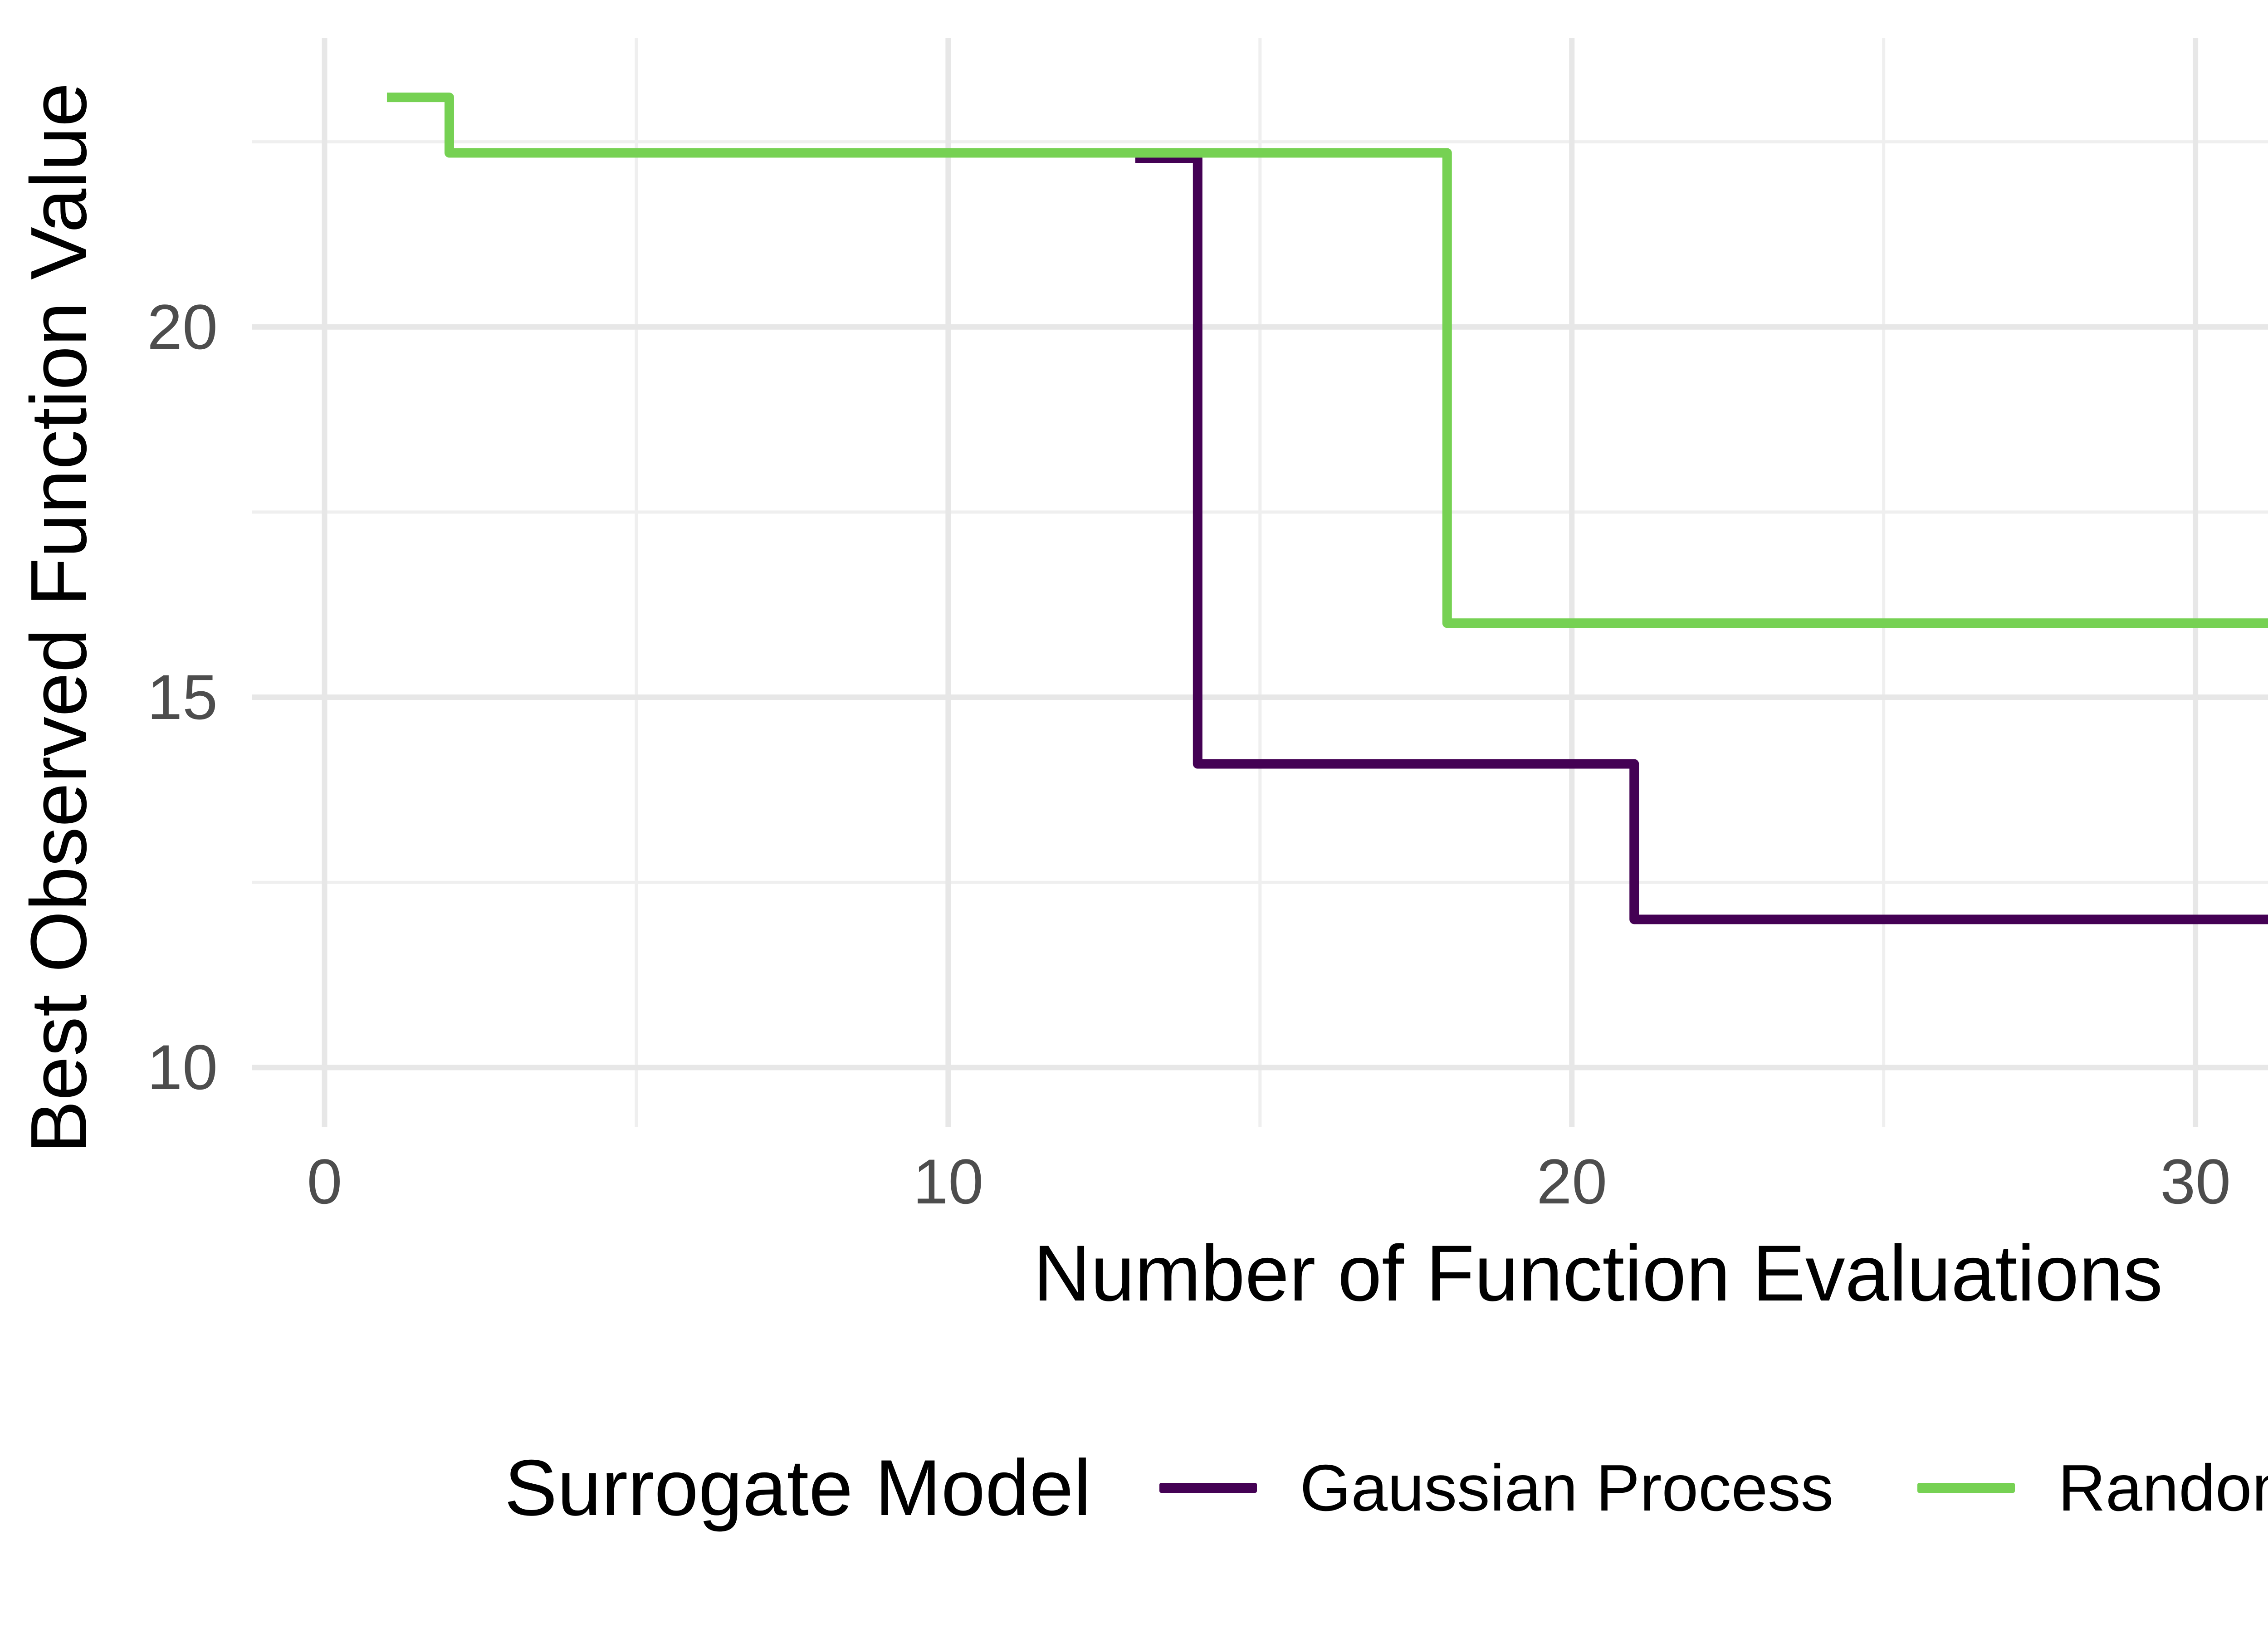 The image size is (2268, 1633). I want to click on x-axis-title: Number of Function Evaluations, so click(1598, 1273).